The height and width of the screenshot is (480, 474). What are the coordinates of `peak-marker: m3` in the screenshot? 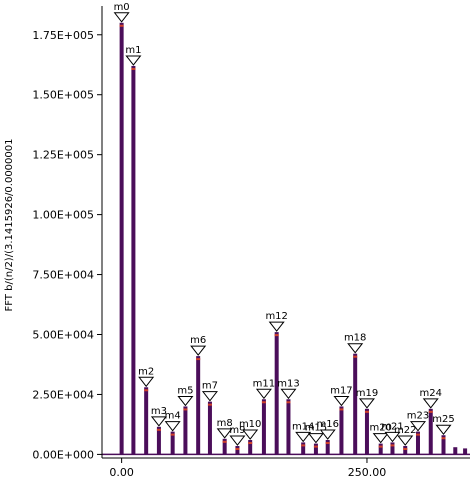 It's located at (158, 416).